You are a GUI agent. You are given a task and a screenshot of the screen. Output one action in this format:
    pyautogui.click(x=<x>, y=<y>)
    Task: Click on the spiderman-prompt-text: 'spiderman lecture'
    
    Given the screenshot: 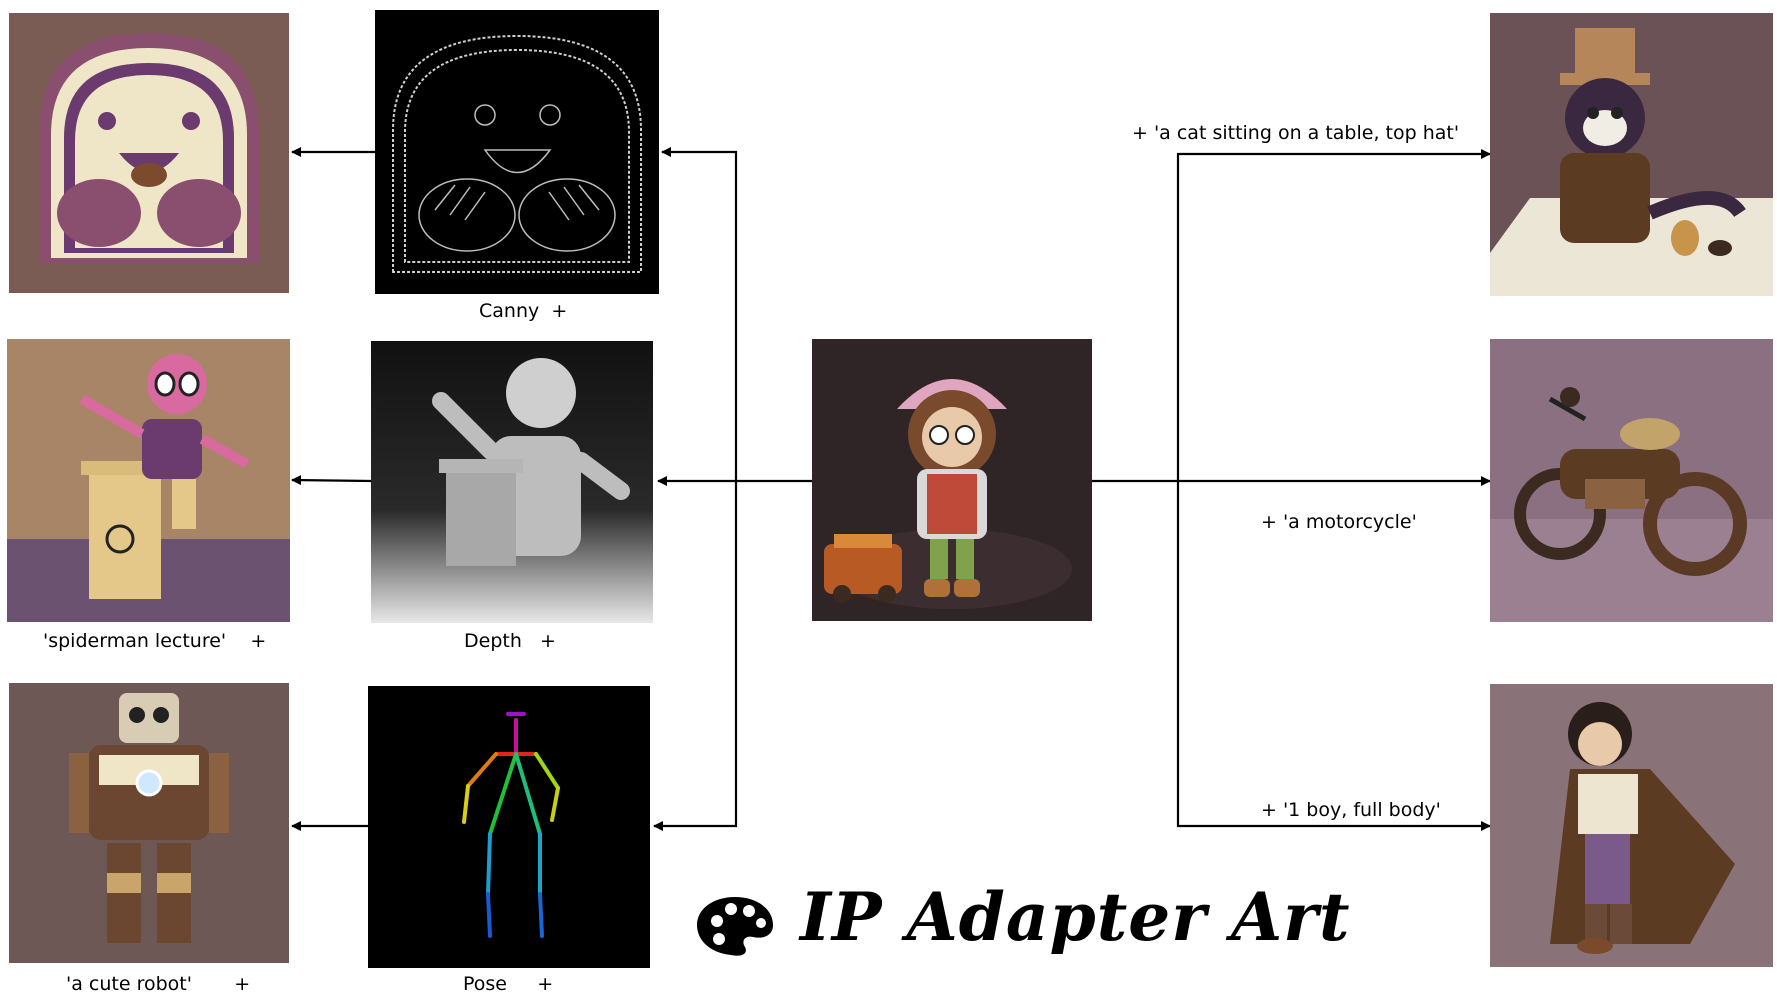 What is the action you would take?
    pyautogui.click(x=135, y=641)
    